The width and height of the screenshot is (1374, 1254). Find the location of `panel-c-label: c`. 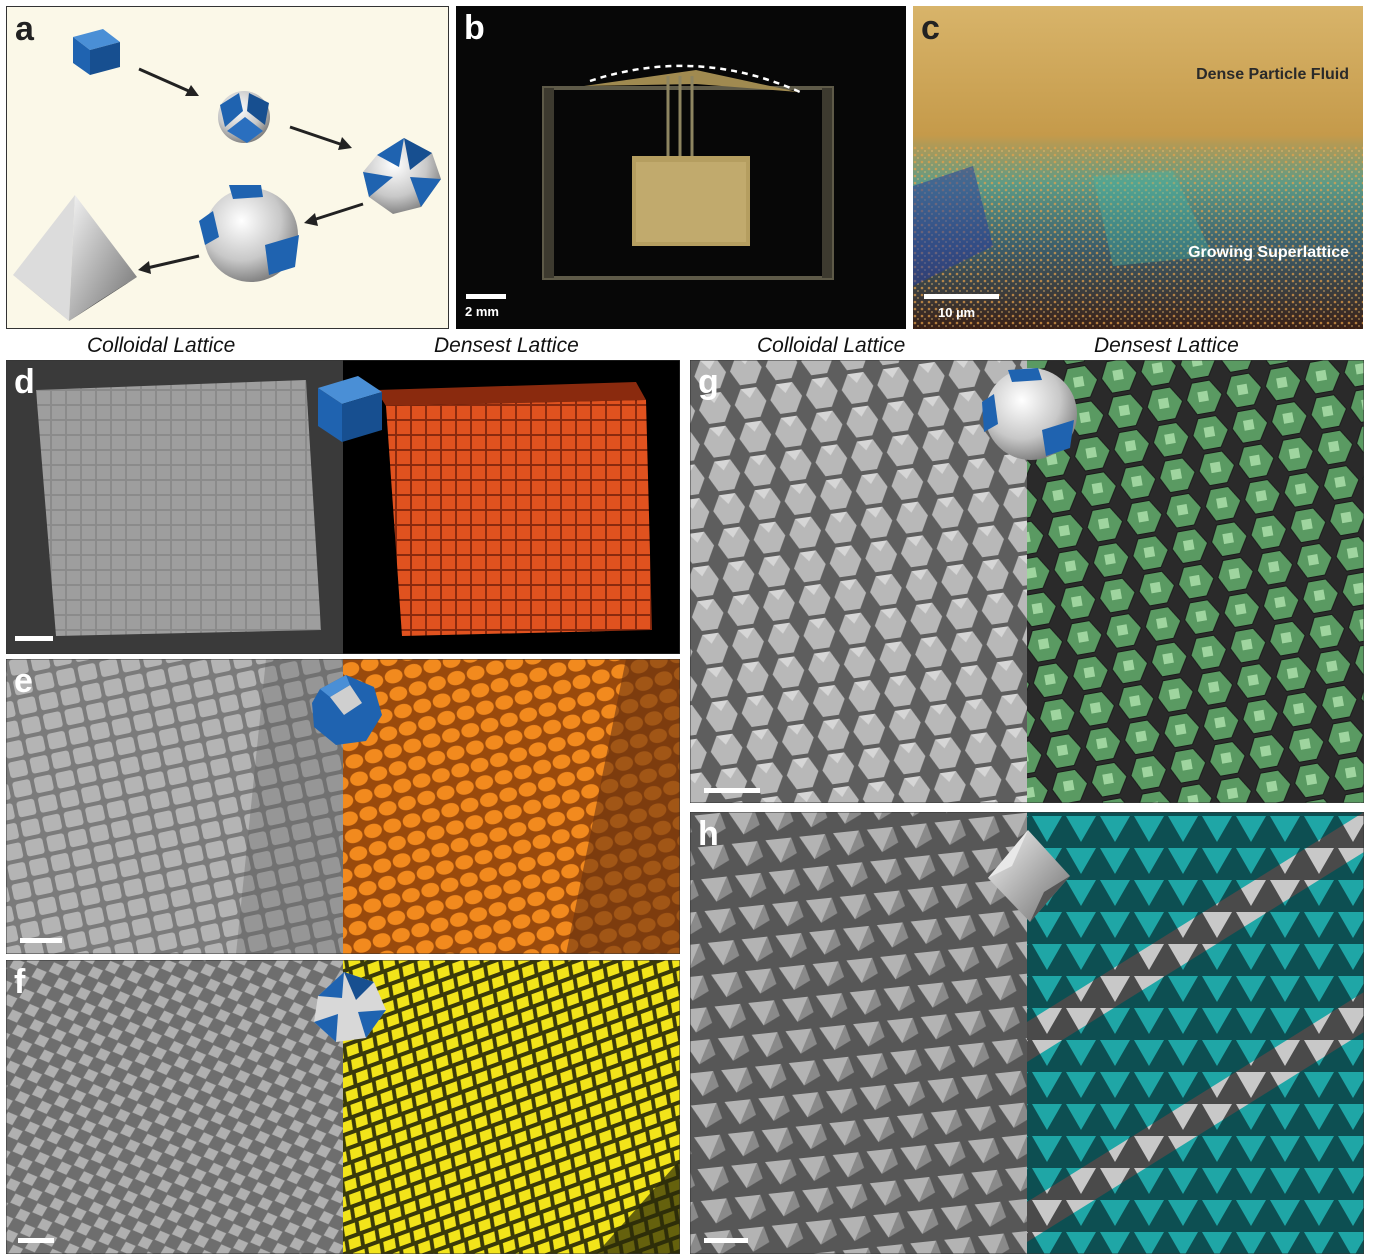

panel-c-label: c is located at coordinates (930, 28).